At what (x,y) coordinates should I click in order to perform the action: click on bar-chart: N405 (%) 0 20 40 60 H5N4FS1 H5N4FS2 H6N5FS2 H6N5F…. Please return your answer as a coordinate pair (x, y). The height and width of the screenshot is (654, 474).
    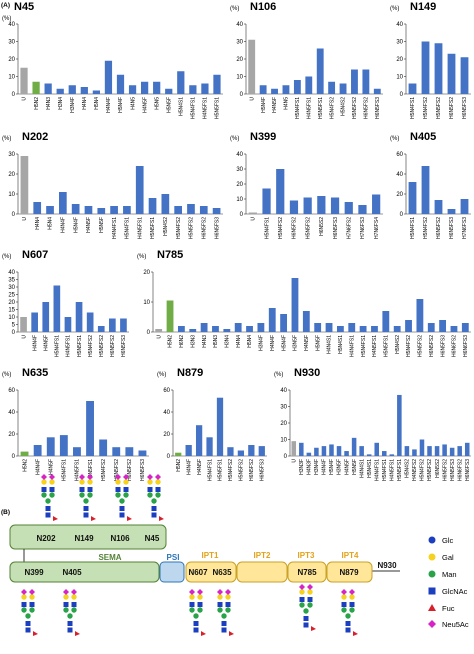
    Looking at the image, I should click on (430, 185).